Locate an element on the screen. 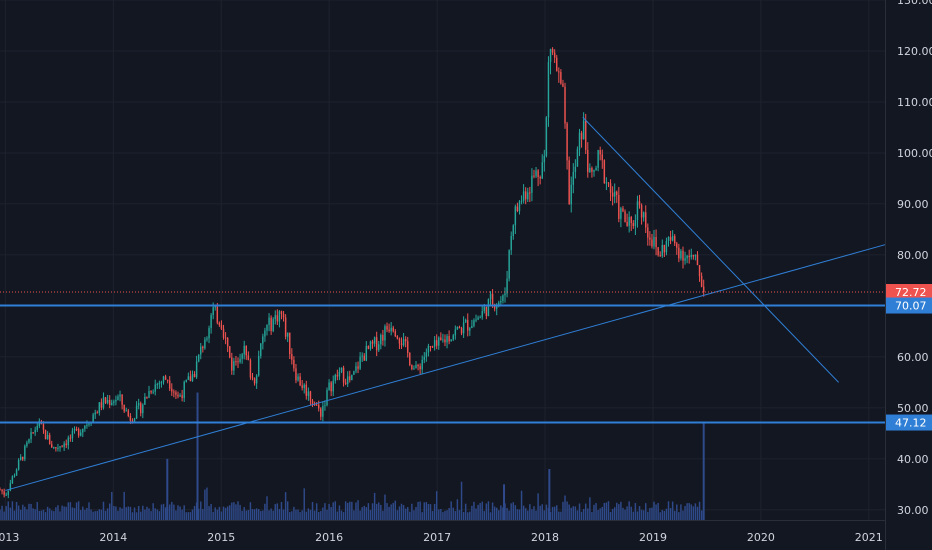 This screenshot has width=932, height=550. trendline-resistance is located at coordinates (710, 249).